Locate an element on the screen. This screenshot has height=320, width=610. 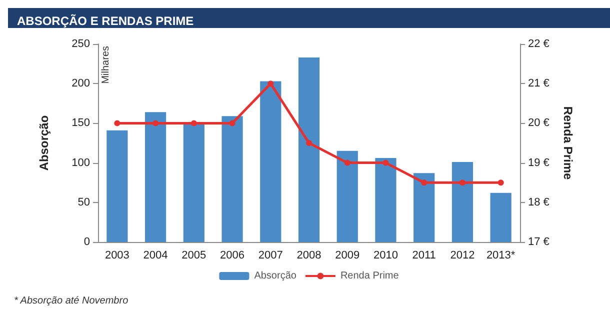
x-tick-label: 2004 is located at coordinates (155, 256).